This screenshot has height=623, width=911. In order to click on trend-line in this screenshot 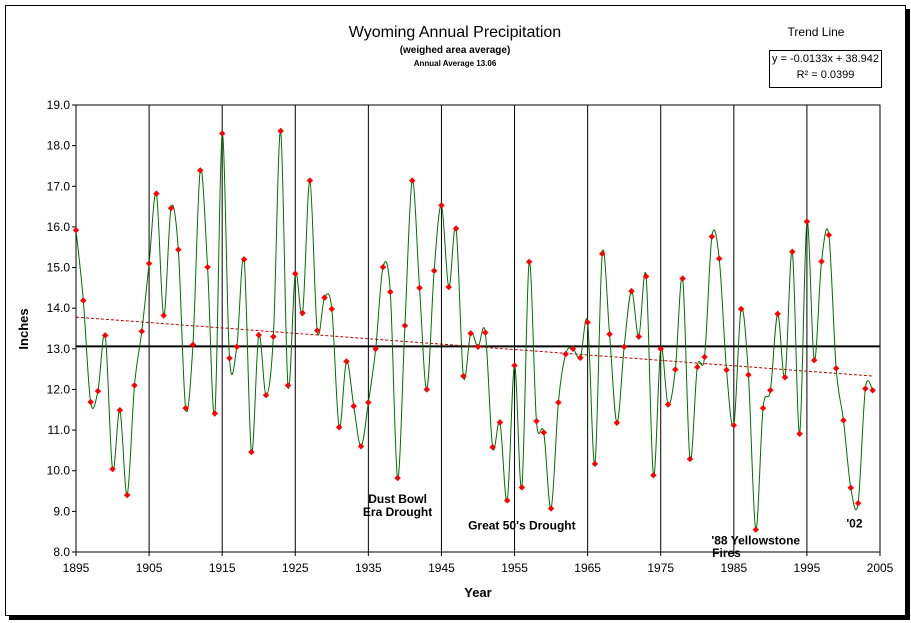, I will do `click(474, 346)`.